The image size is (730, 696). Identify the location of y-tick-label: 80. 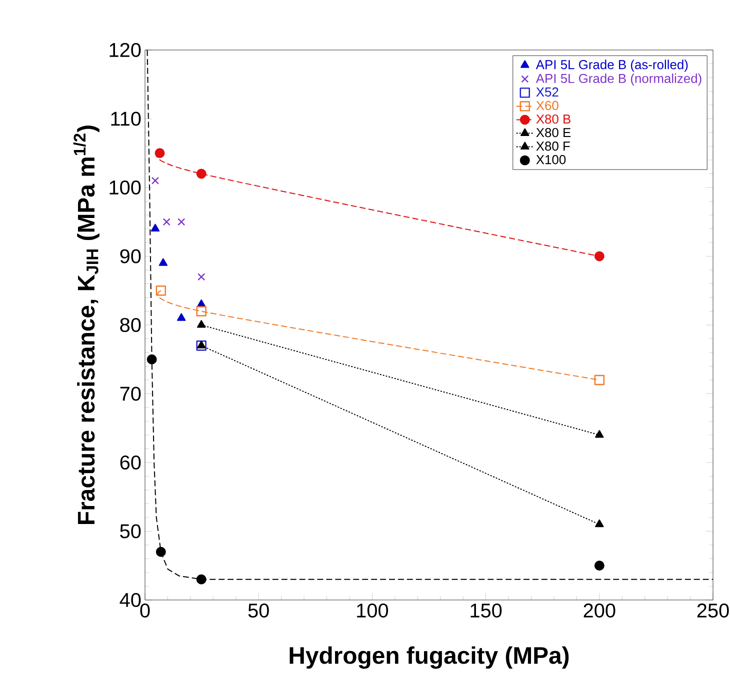
(130, 325).